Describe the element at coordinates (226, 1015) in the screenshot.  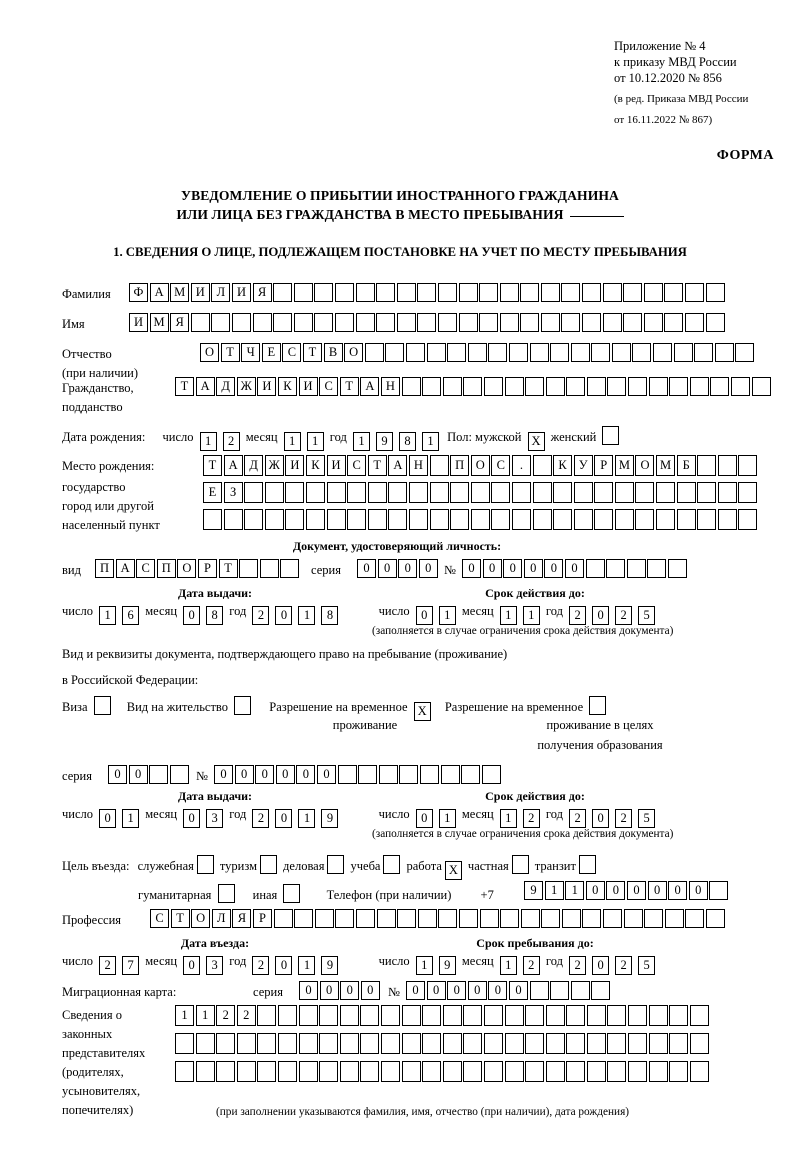
I see `representatives-r1-cell-3: 2` at that location.